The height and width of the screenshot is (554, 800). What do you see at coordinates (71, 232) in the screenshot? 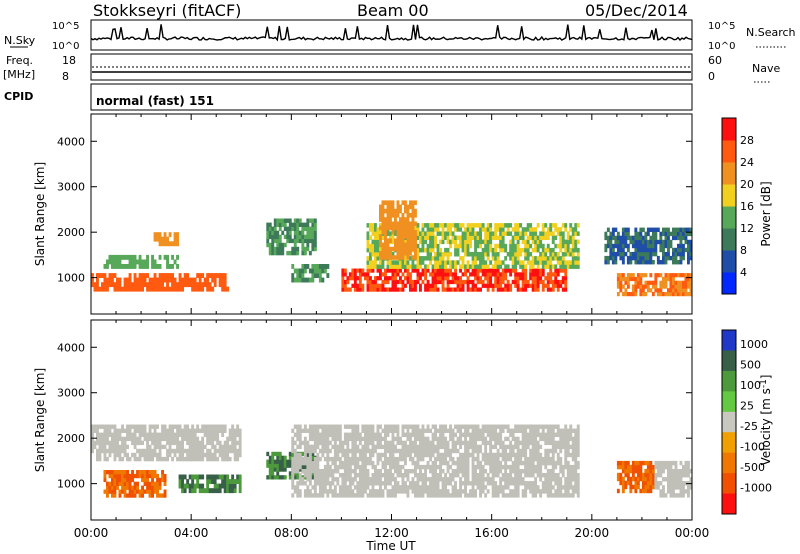
I see `y-tick-label: 2000` at bounding box center [71, 232].